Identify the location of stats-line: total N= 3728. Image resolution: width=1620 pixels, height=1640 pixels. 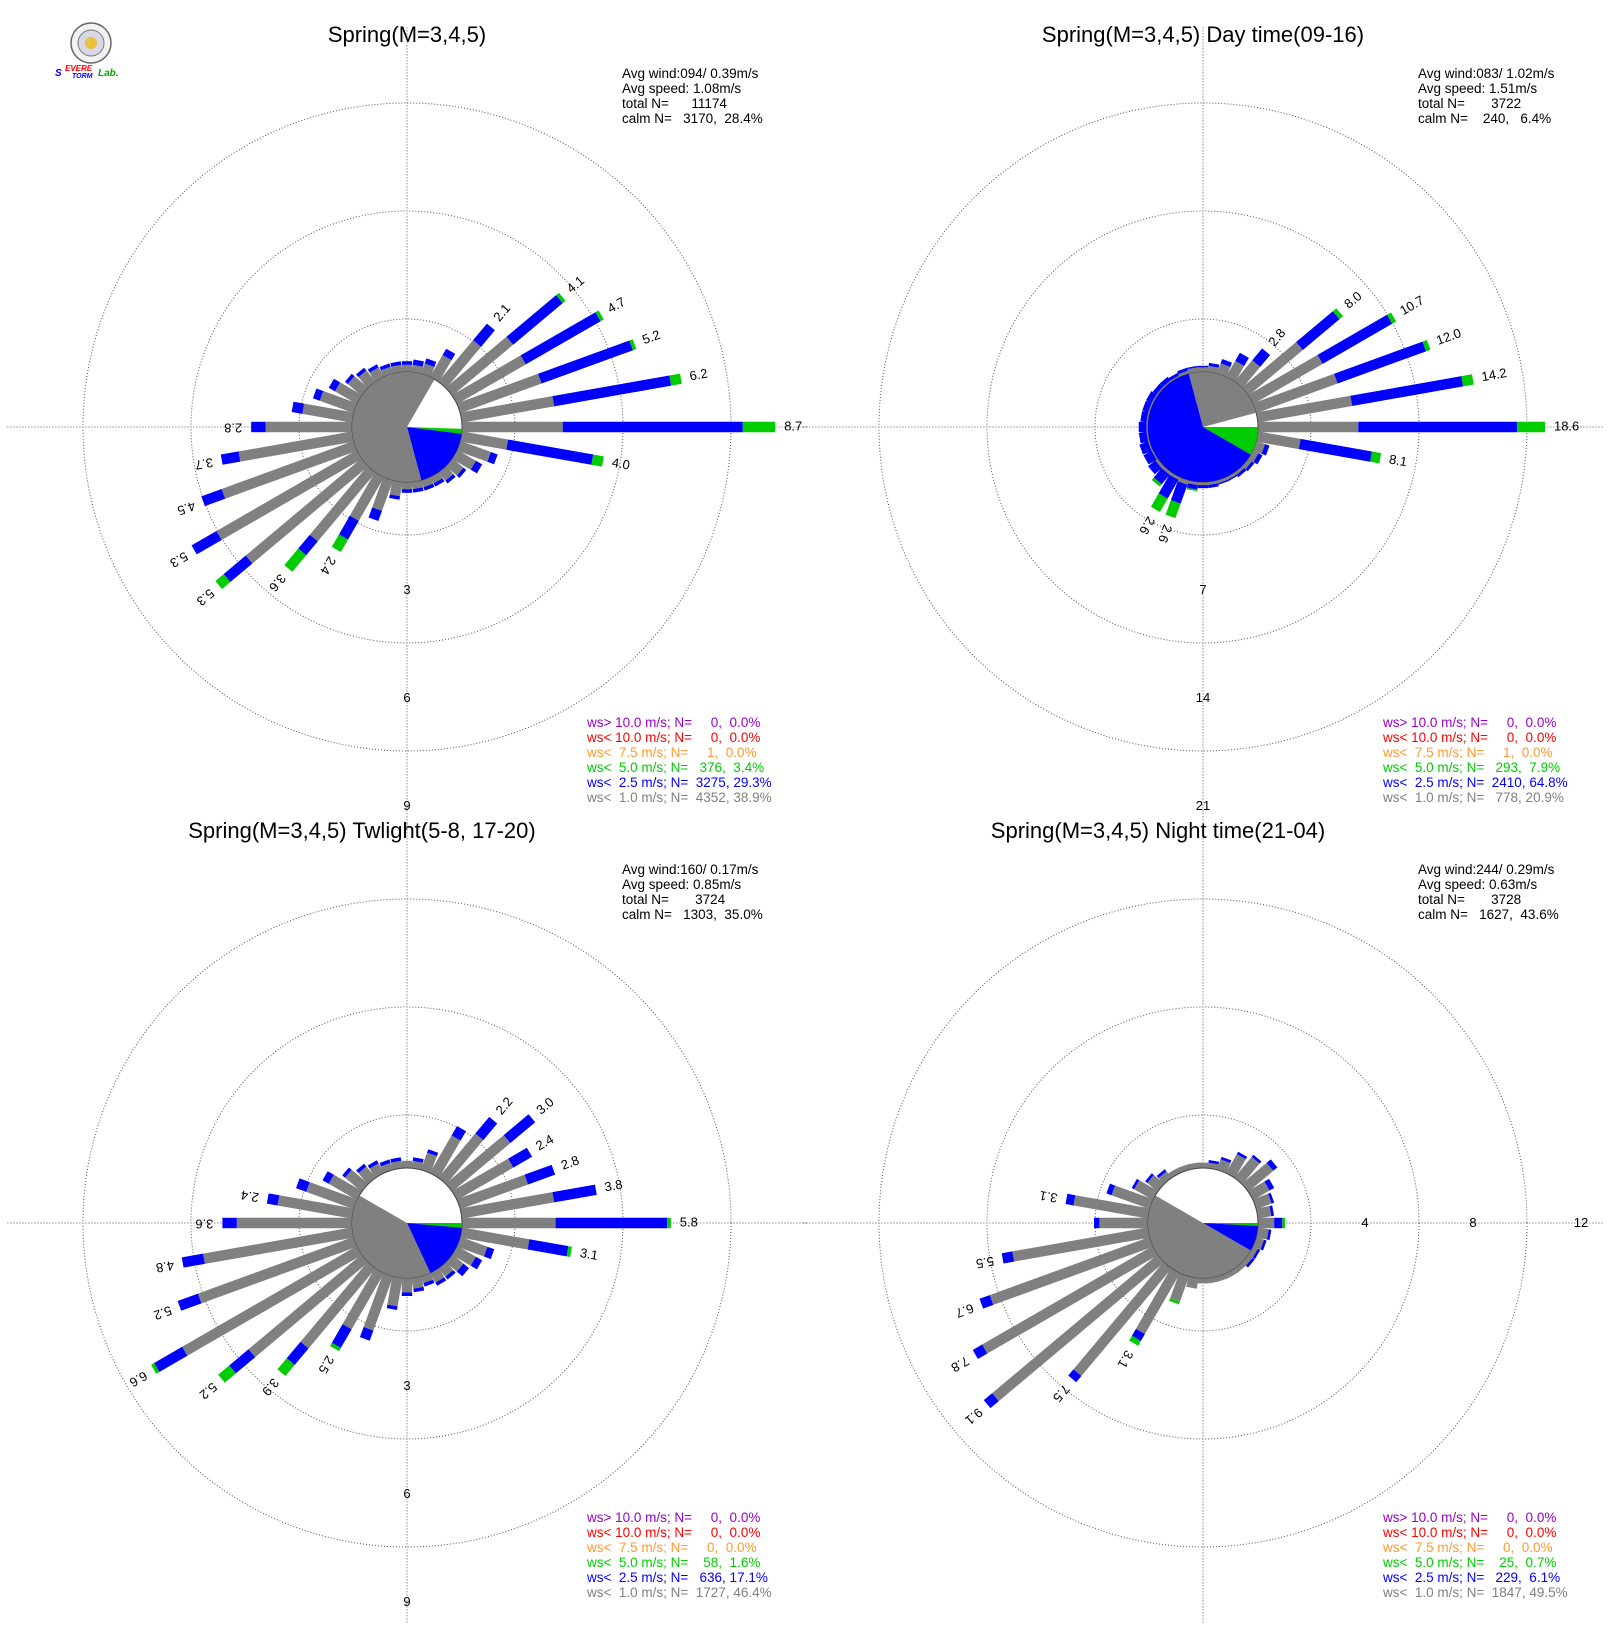
(1469, 899).